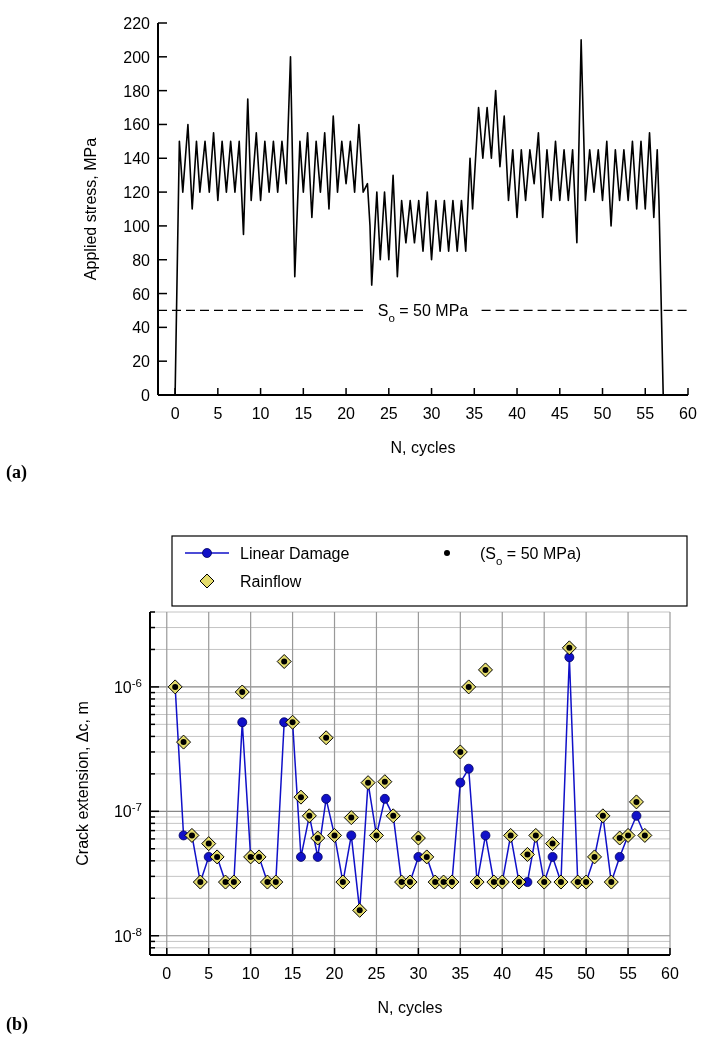 The width and height of the screenshot is (703, 1041). What do you see at coordinates (137, 125) in the screenshot?
I see `y-tick-label: 160` at bounding box center [137, 125].